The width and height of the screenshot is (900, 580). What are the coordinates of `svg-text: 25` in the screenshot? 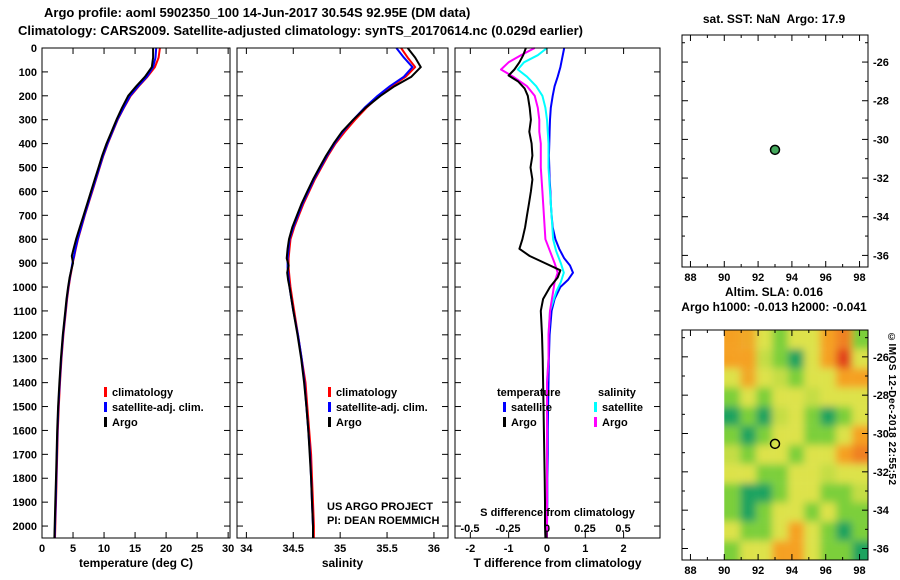 It's located at (197, 549).